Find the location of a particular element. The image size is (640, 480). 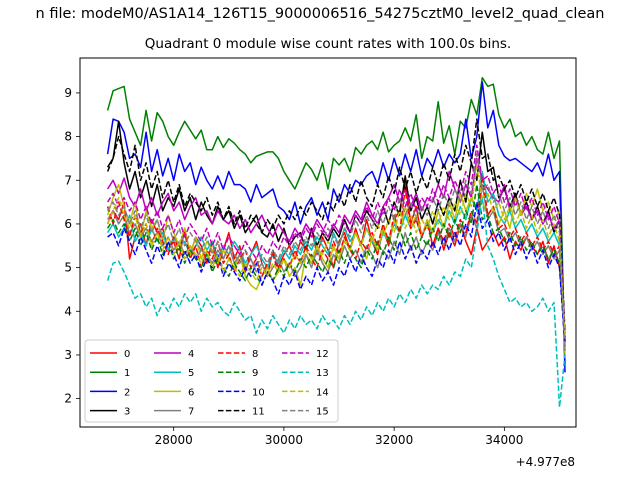

legend-label-9: 9 is located at coordinates (255, 373).